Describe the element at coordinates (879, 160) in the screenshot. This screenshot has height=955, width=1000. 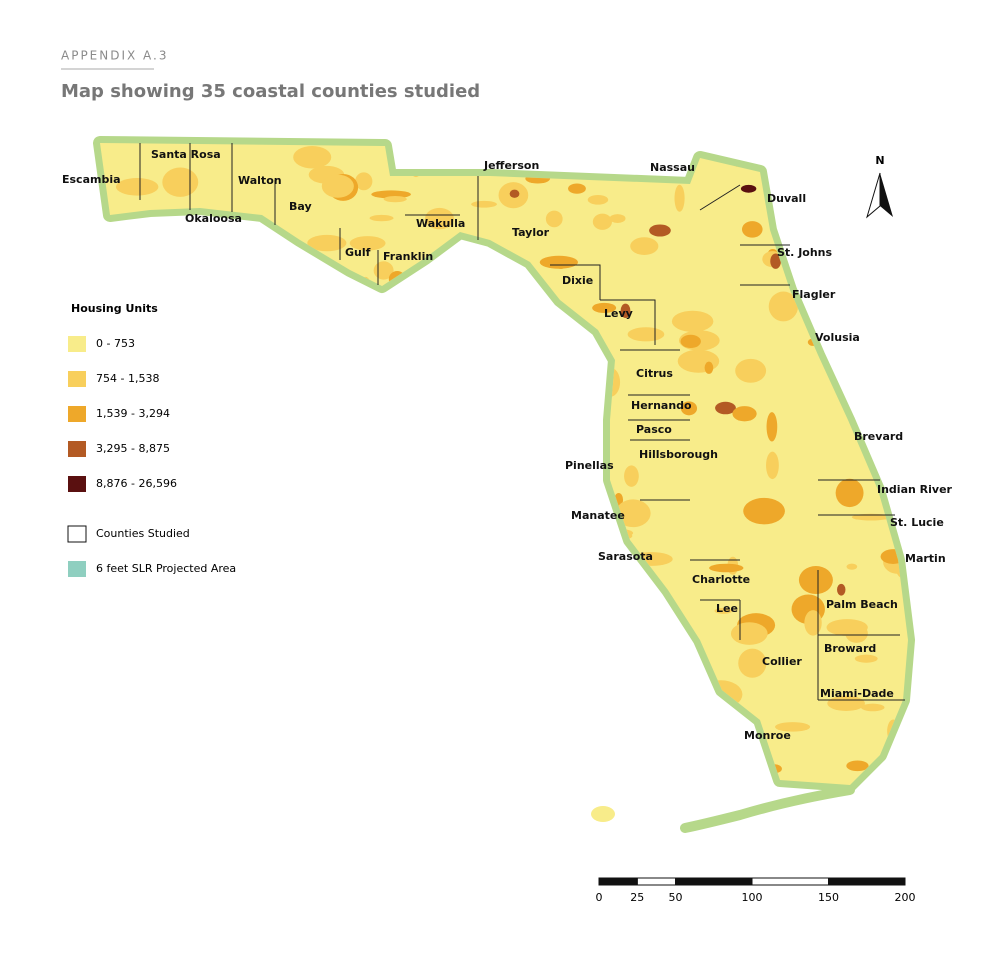
I see `north-label: N` at that location.